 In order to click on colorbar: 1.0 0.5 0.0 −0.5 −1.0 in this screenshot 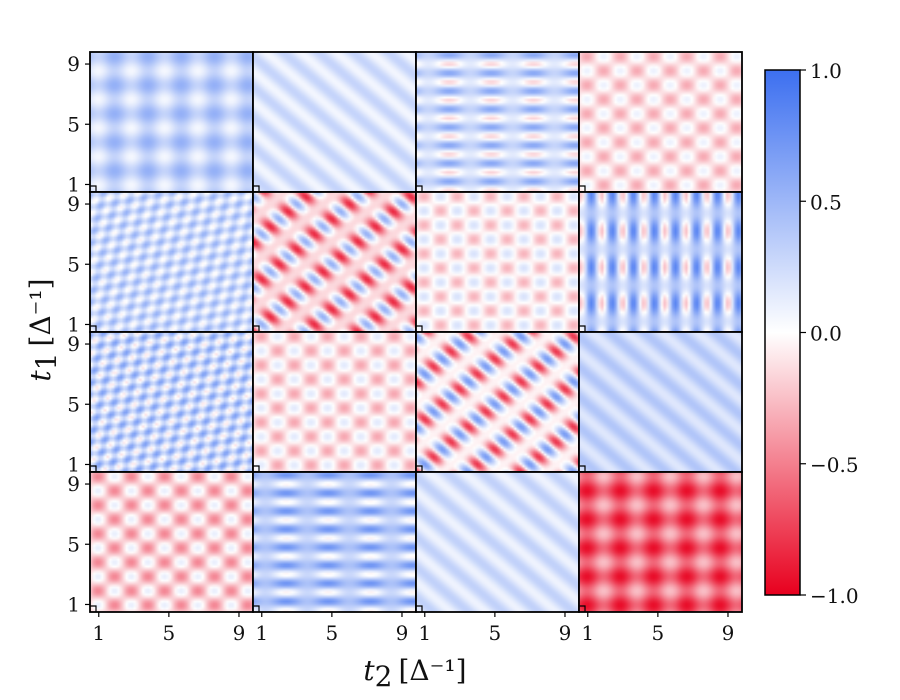, I will do `click(811, 333)`.